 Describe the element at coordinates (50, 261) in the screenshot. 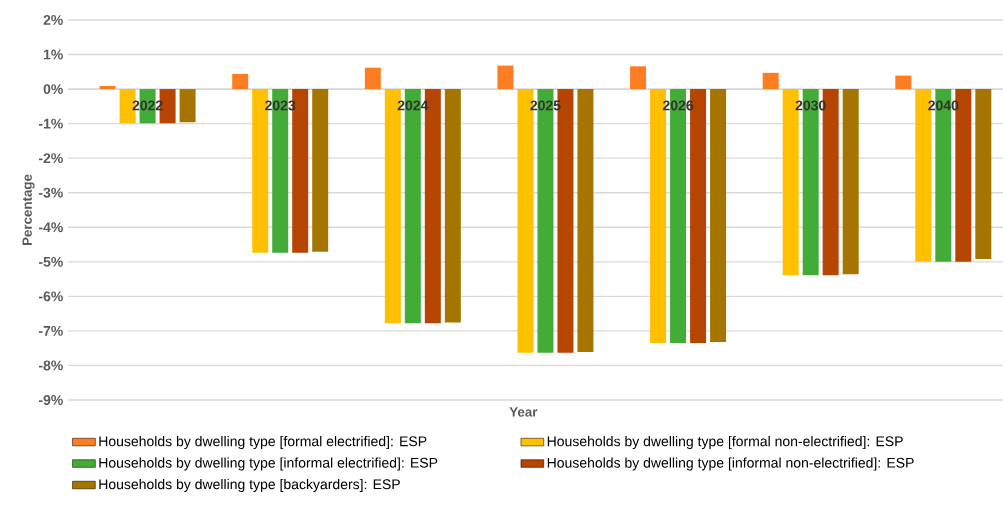

I see `y-tick-label: -5%` at that location.